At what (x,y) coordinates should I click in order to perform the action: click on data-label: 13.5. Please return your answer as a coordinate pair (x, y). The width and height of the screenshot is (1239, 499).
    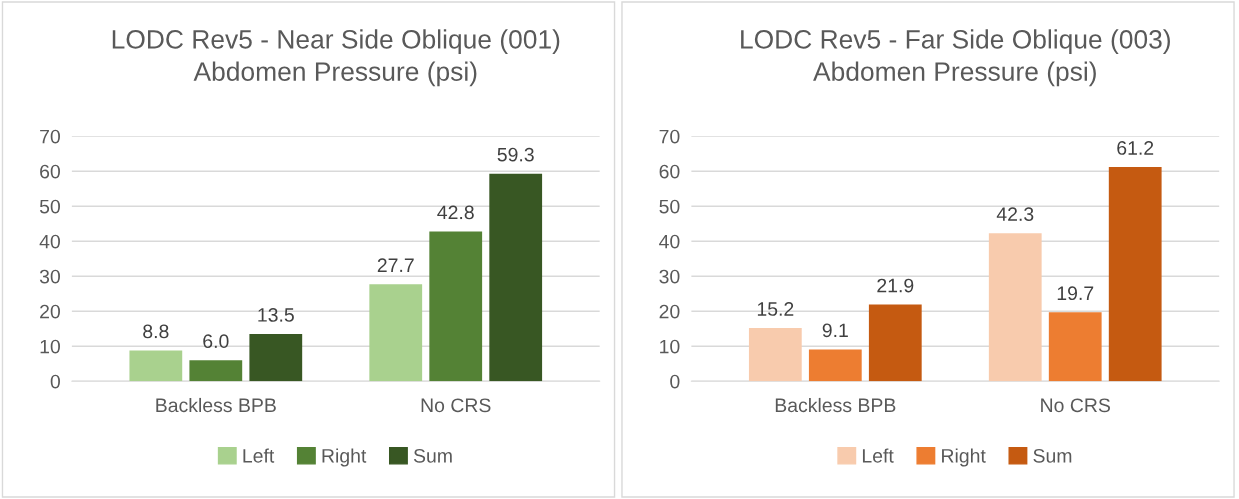
    Looking at the image, I should click on (276, 315).